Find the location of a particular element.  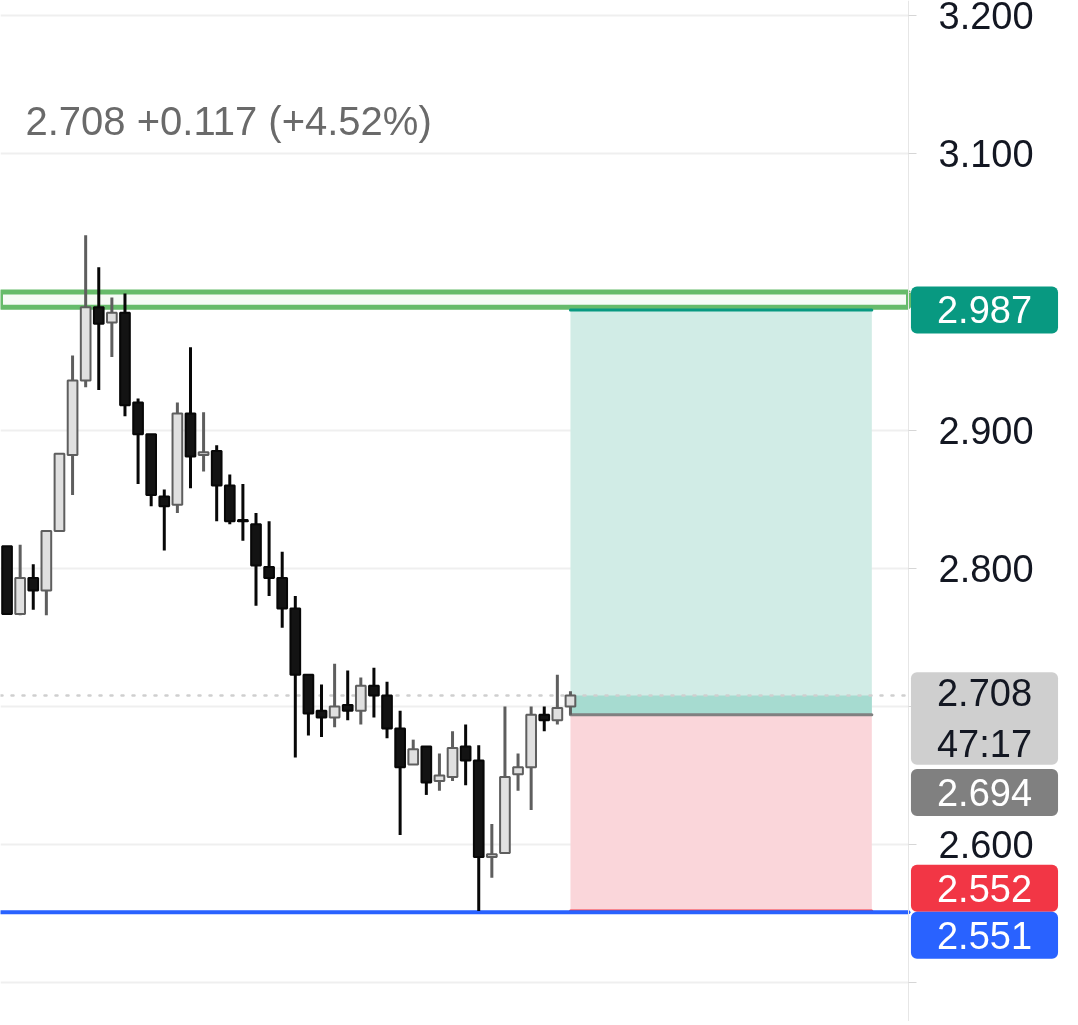

ref-line-label: 2.552 is located at coordinates (984, 888).